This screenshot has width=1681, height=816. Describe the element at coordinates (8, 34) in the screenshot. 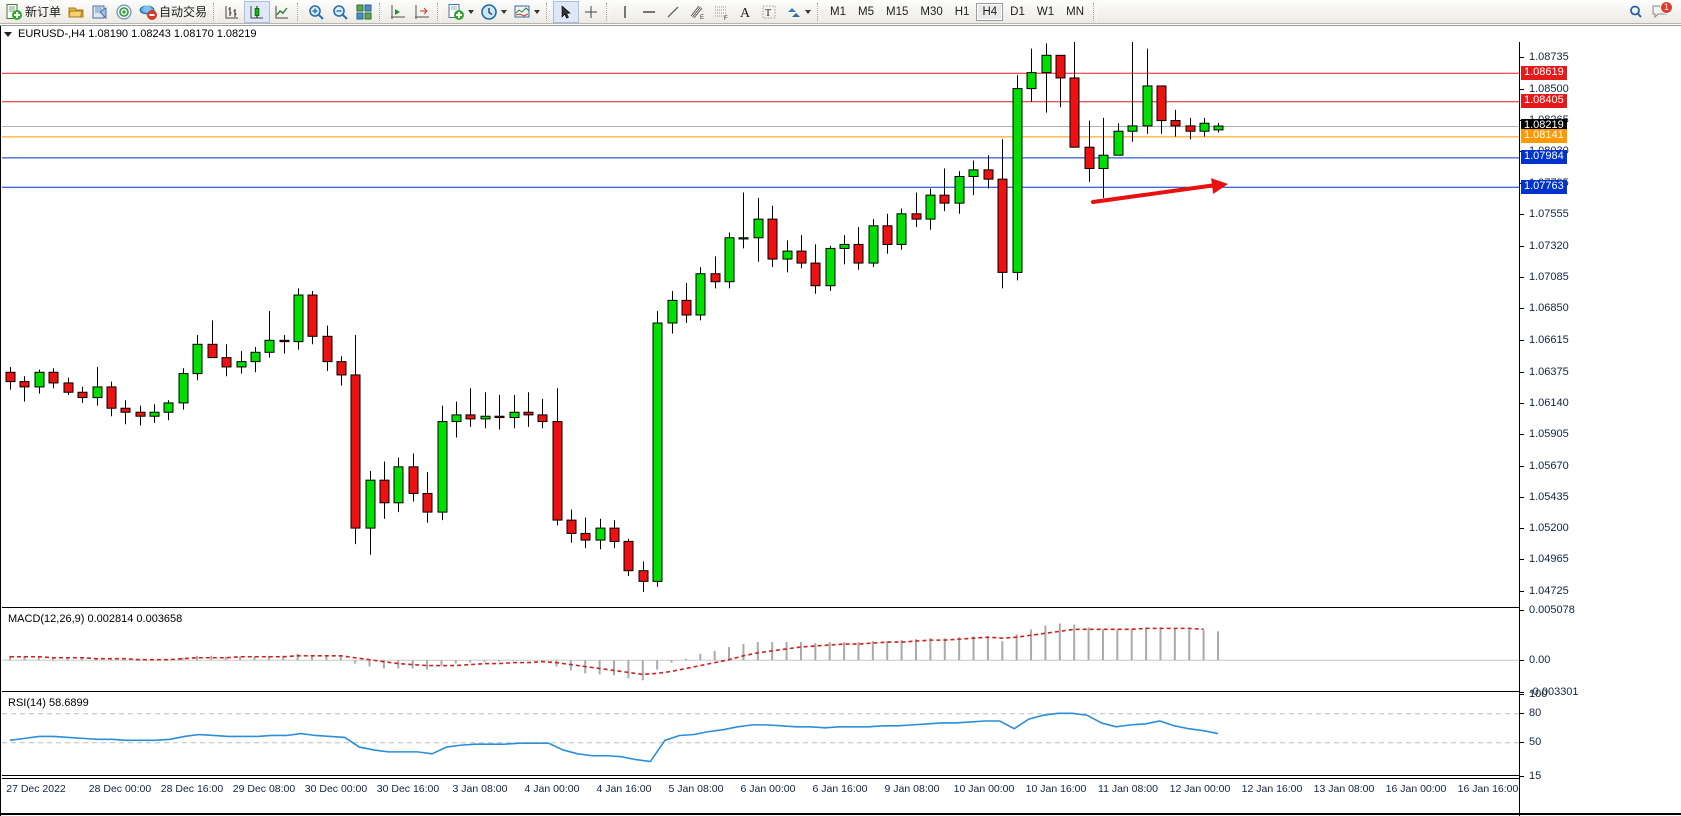

I see `chart-menu-caret-icon` at that location.